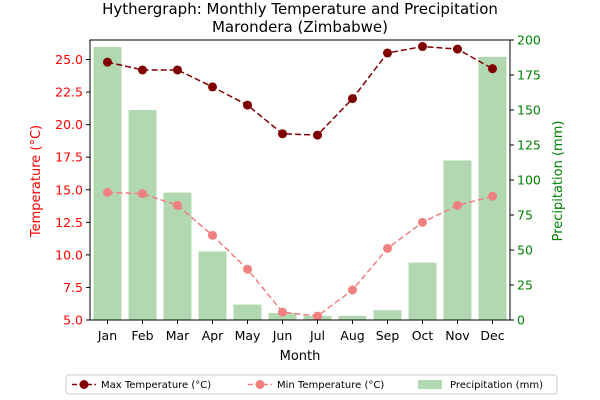  Describe the element at coordinates (387, 53) in the screenshot. I see `max-temp-point-sep` at that location.